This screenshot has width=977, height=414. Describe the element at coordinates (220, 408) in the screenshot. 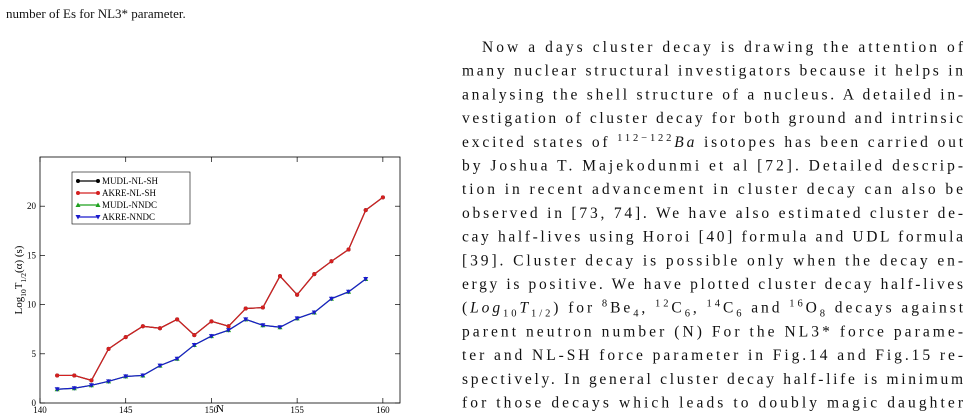

I see `x-axis-label: N` at that location.